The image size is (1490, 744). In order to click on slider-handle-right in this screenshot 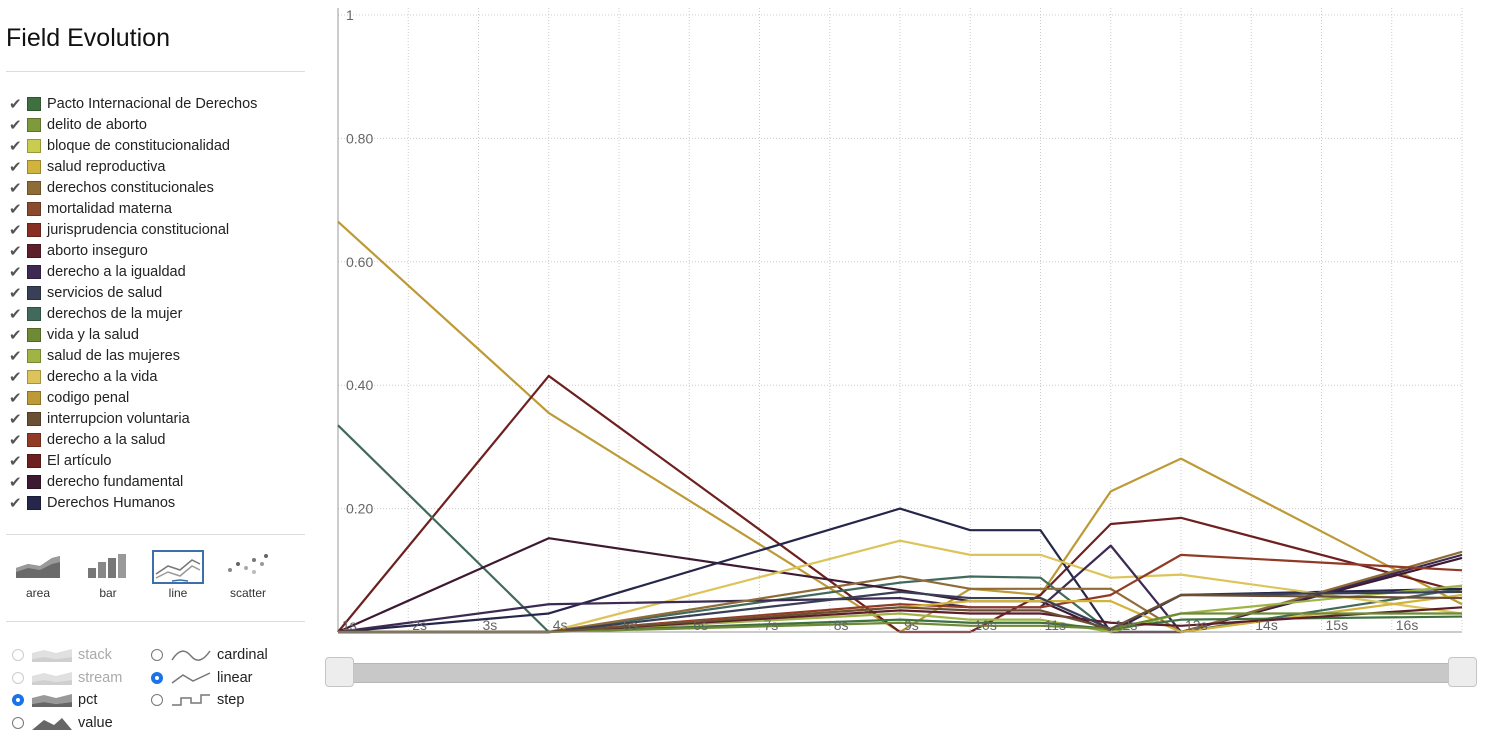, I will do `click(1462, 672)`.